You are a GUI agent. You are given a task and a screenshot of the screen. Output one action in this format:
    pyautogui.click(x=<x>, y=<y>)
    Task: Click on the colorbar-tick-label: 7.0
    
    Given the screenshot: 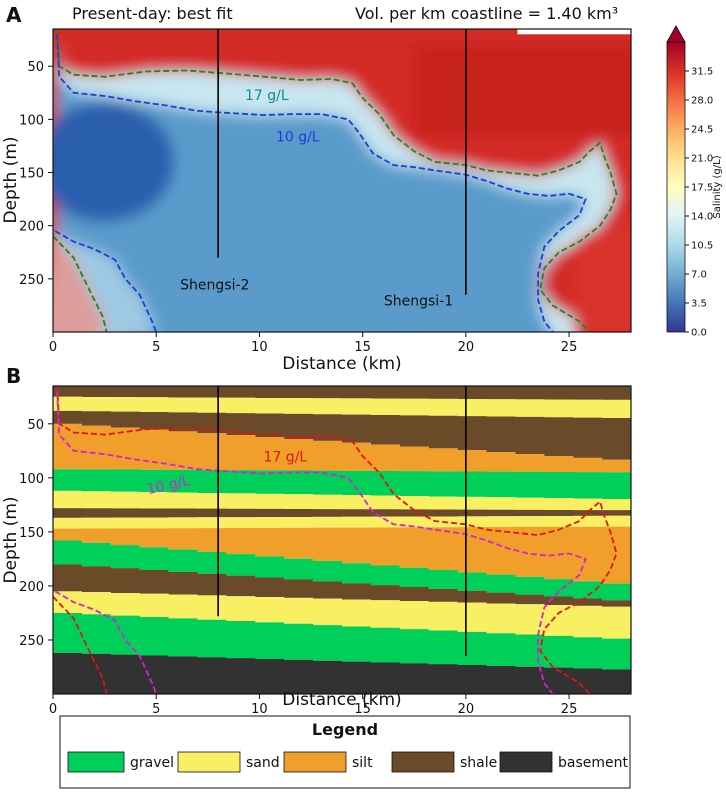 What is the action you would take?
    pyautogui.click(x=699, y=275)
    